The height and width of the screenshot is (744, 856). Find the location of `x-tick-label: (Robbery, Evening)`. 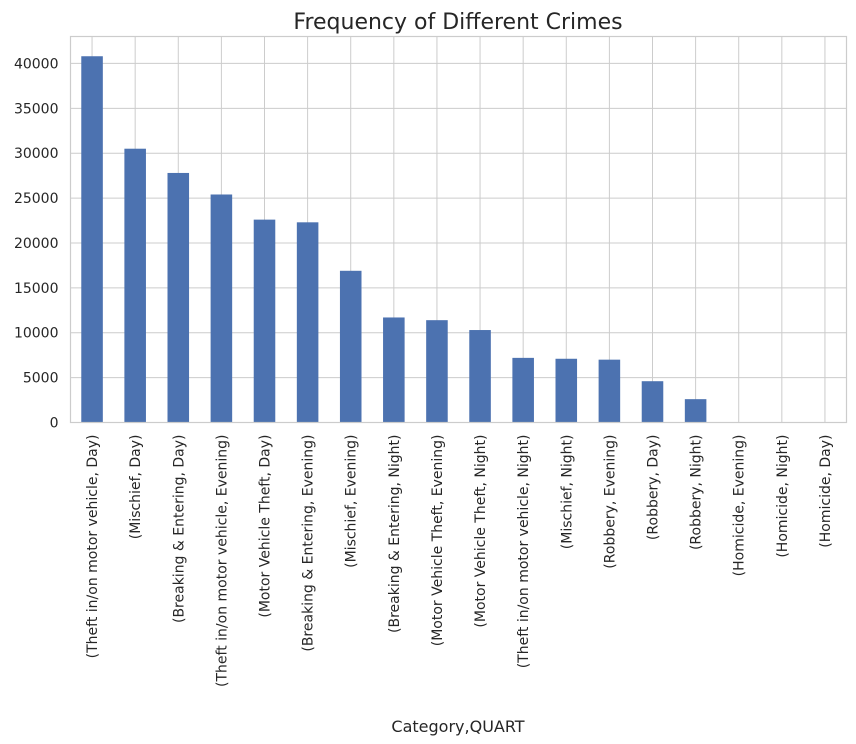

x-tick-label: (Robbery, Evening) is located at coordinates (610, 502).